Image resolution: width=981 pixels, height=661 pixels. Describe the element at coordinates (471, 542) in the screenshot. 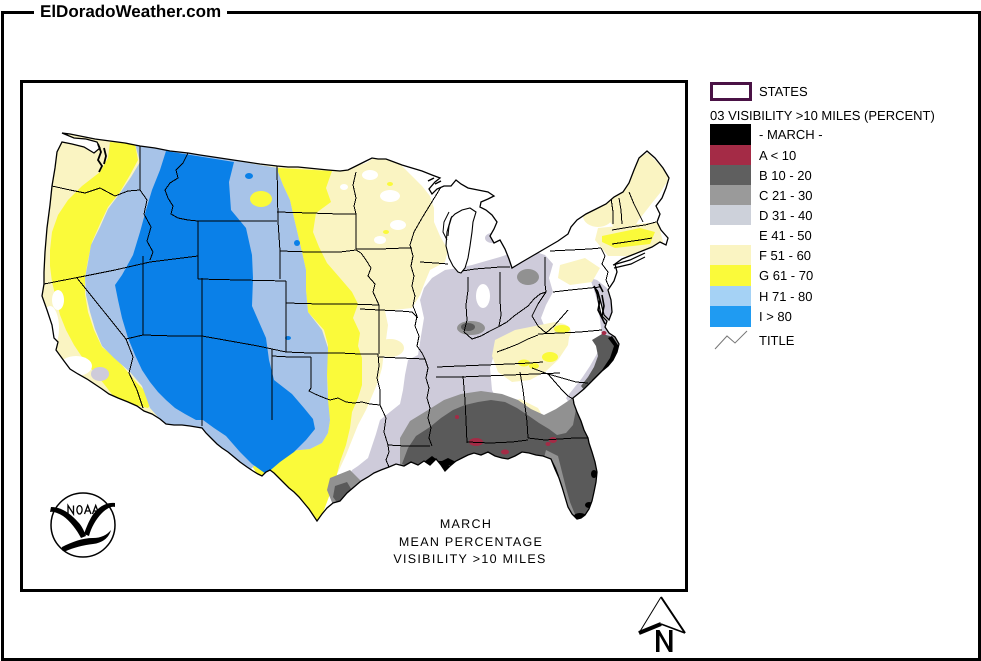

I see `svg-text: MEAN PERCENTAGE` at that location.